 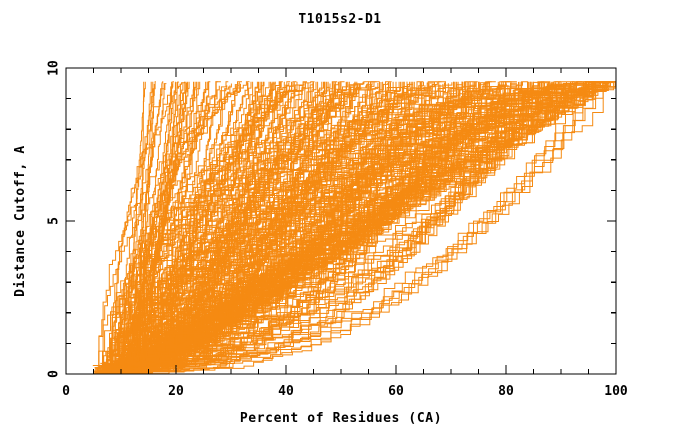 I want to click on x-axis-title: Percent of Residues (CA), so click(x=341, y=418).